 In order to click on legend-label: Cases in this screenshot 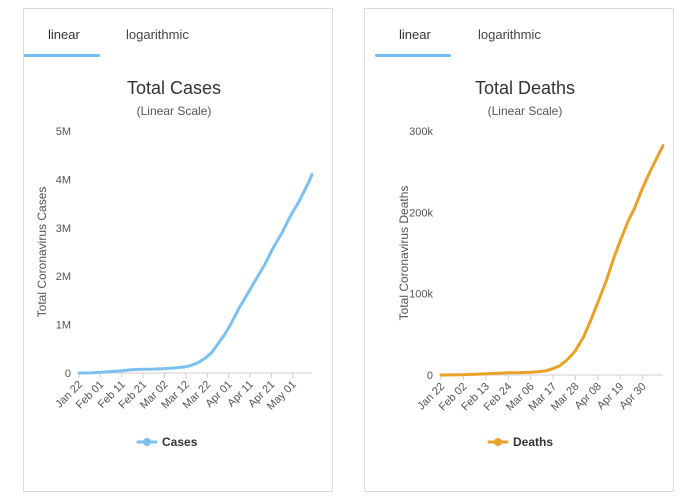, I will do `click(180, 442)`.